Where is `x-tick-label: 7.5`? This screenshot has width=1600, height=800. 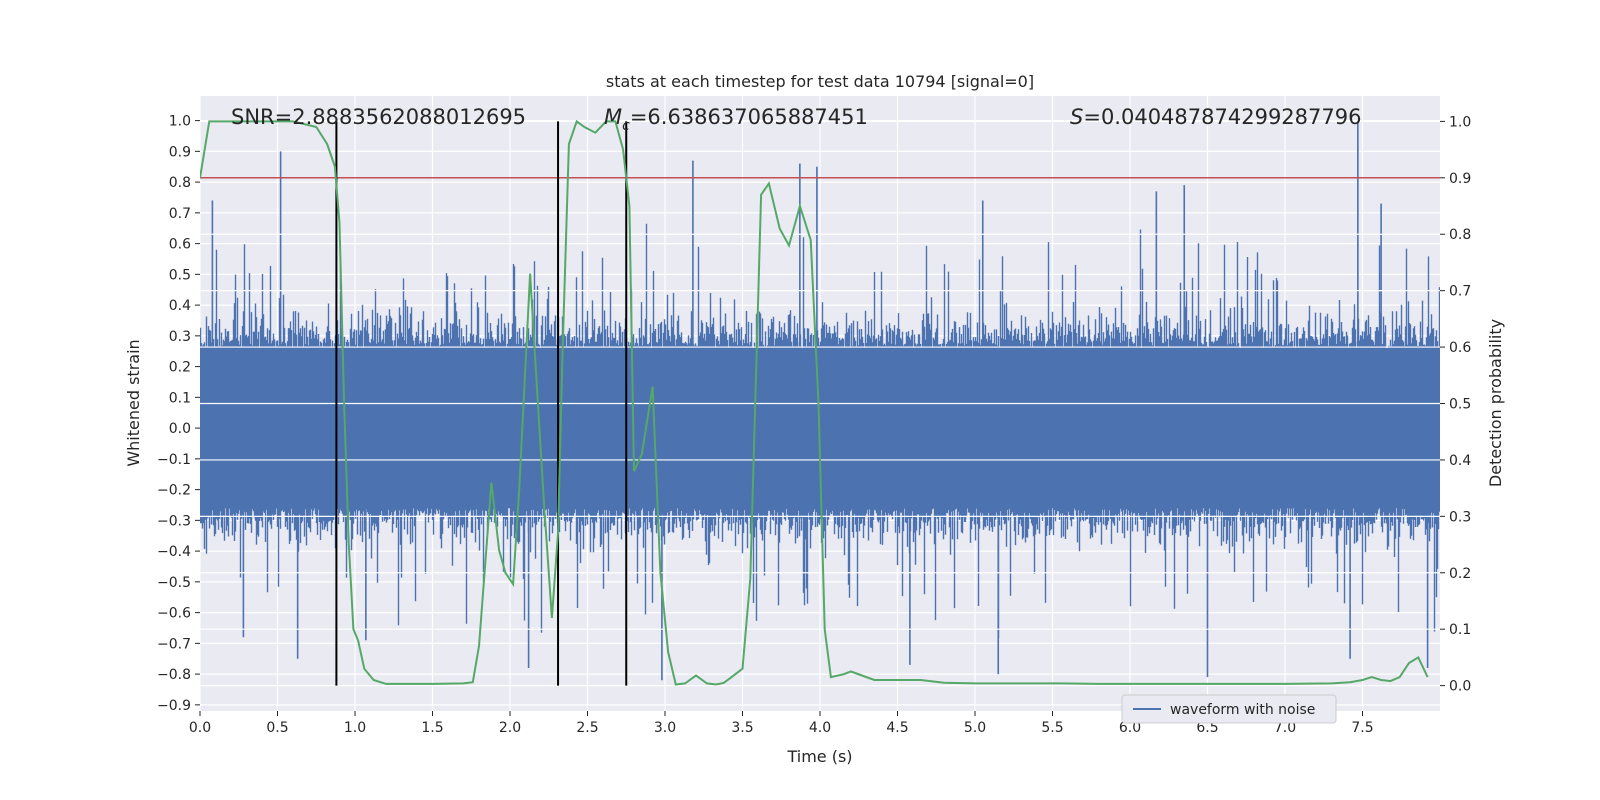 x-tick-label: 7.5 is located at coordinates (1362, 728).